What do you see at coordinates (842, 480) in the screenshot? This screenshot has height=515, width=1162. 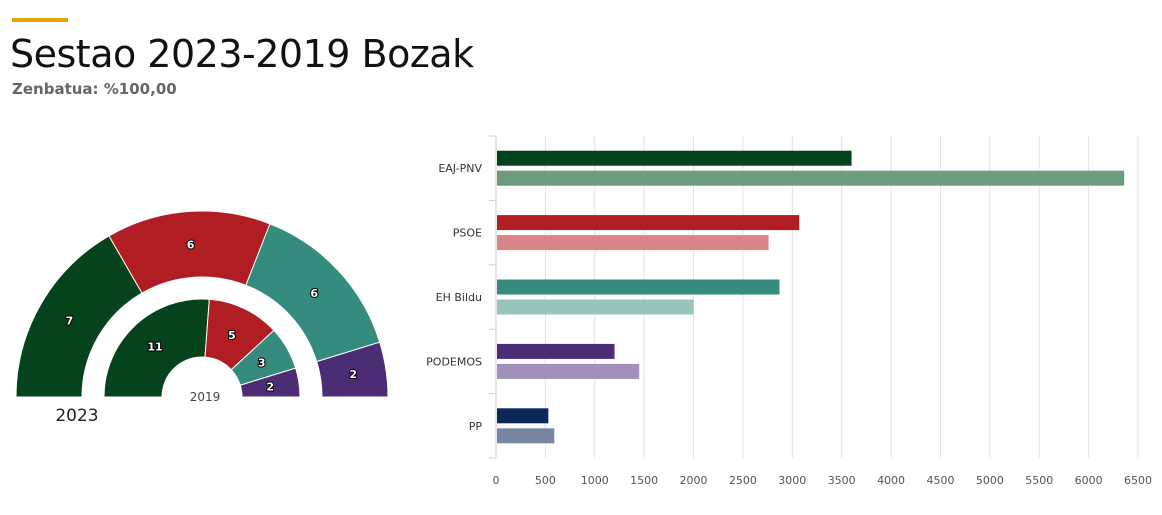 I see `x-tick-label: 3500` at bounding box center [842, 480].